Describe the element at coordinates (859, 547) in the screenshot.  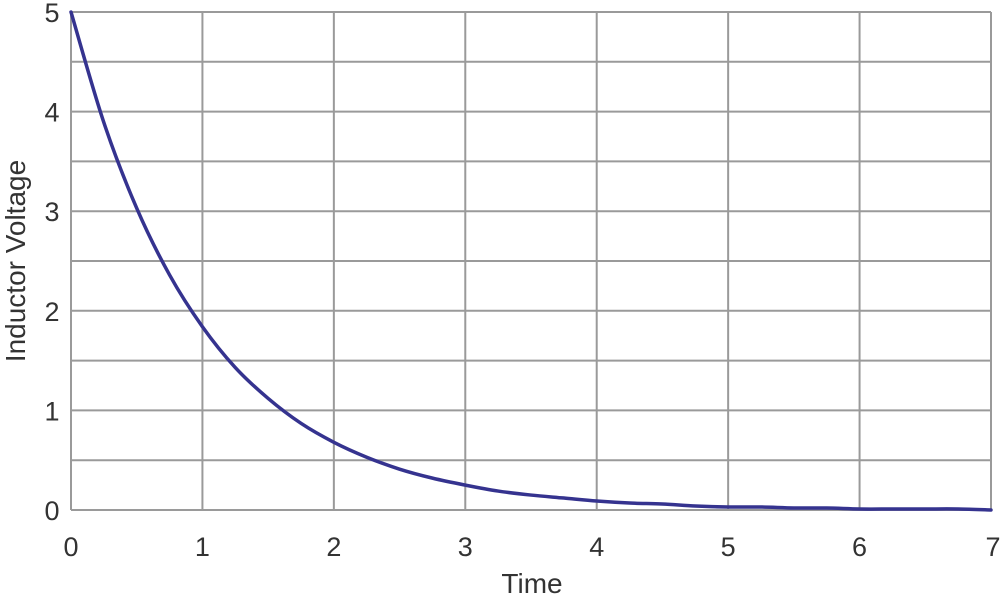
I see `x-tick-label: 6` at that location.